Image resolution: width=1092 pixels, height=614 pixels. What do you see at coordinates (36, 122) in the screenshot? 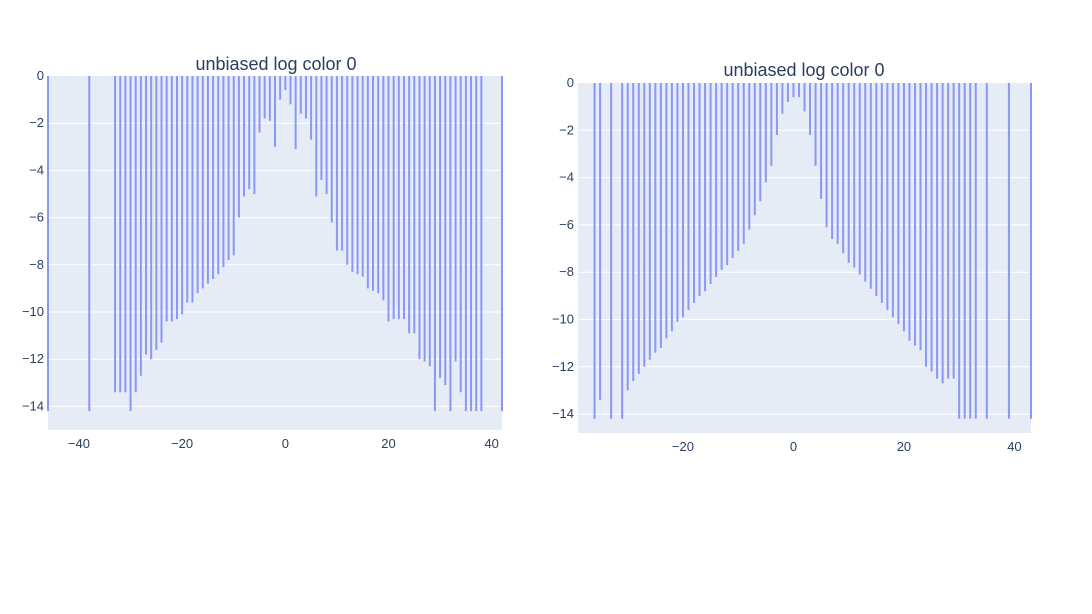
I see `left-y-tick-label: −2` at bounding box center [36, 122].